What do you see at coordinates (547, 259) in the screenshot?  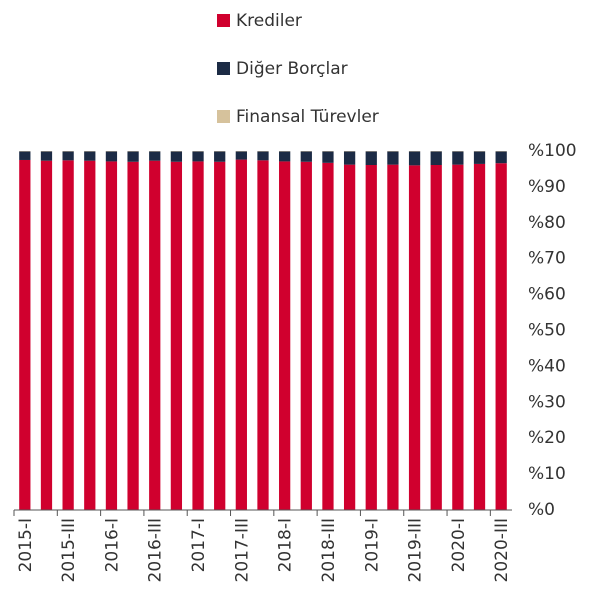 I see `y-tick-label: %70` at bounding box center [547, 259].